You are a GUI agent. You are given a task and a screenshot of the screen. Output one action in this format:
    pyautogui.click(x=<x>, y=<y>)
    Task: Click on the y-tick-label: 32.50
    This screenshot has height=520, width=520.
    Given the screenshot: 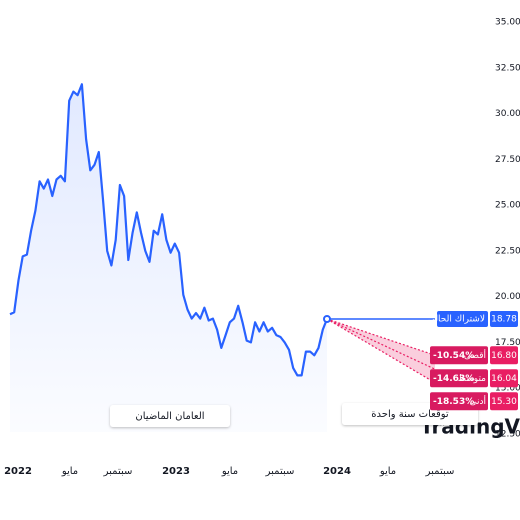 What is the action you would take?
    pyautogui.click(x=507, y=68)
    